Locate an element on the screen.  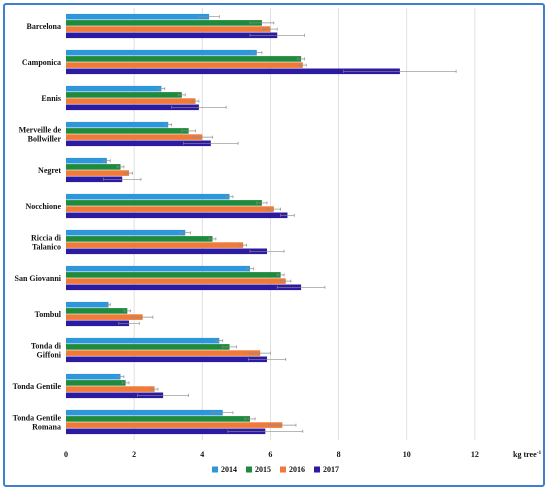
legend-label: 2014 is located at coordinates (229, 469).